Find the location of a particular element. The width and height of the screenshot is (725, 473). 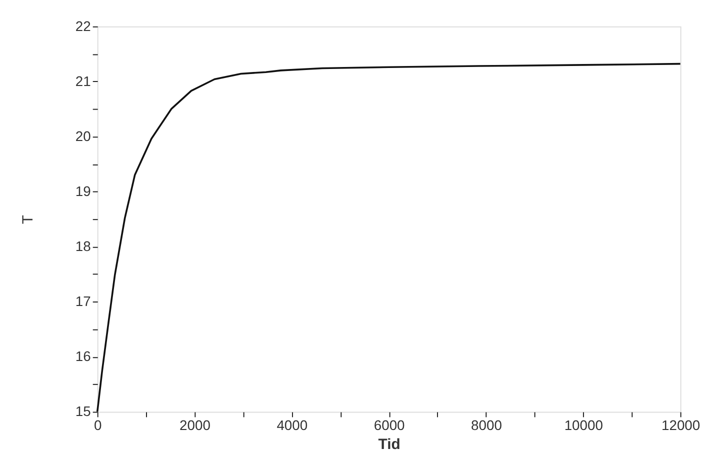

x-tick-label: 10000 is located at coordinates (584, 425).